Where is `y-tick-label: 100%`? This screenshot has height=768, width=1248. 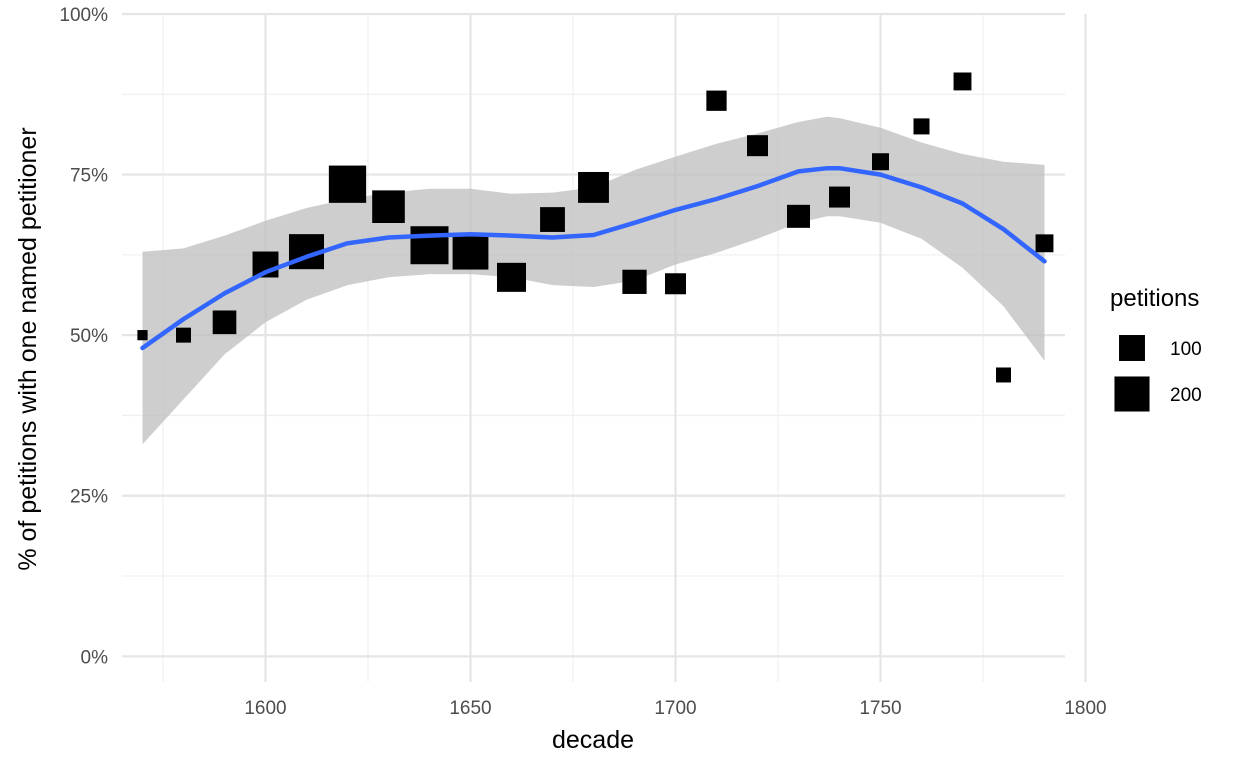 y-tick-label: 100% is located at coordinates (83, 15).